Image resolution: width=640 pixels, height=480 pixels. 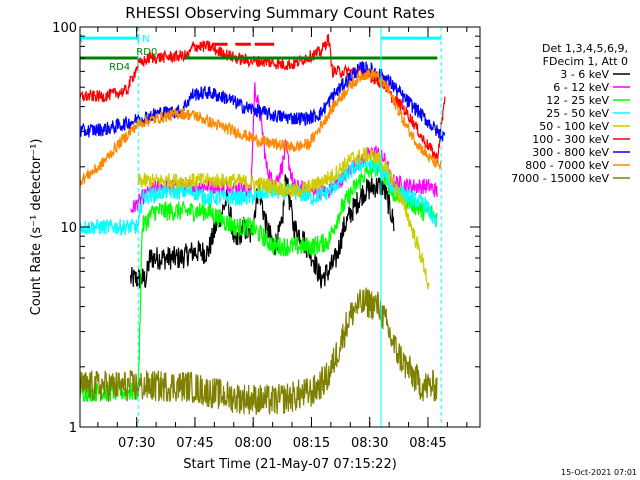 I want to click on legend-label: 7000 - 15000 keV, so click(x=560, y=178).